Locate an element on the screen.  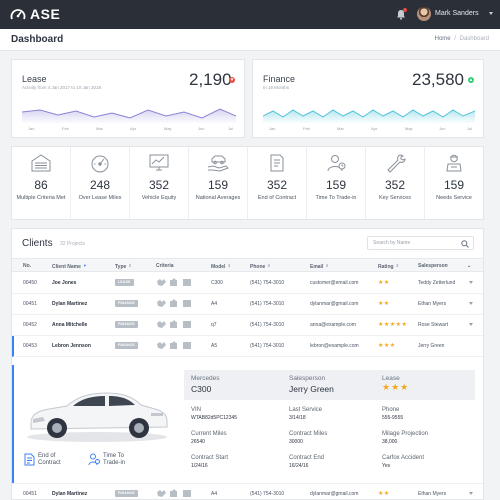
end-of-contract-action: End of Contract is located at coordinates (44, 460).